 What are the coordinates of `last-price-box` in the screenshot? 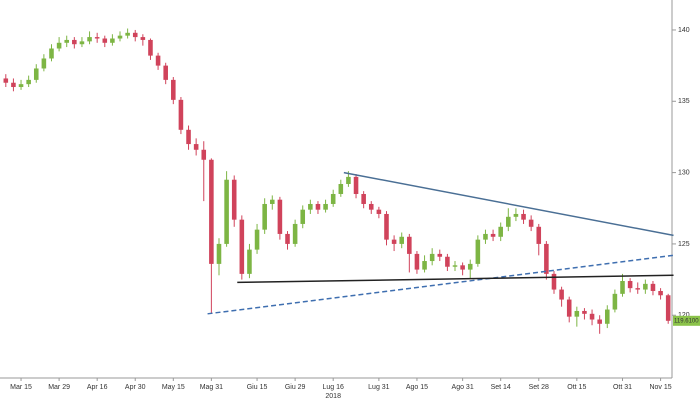 It's located at (686, 320).